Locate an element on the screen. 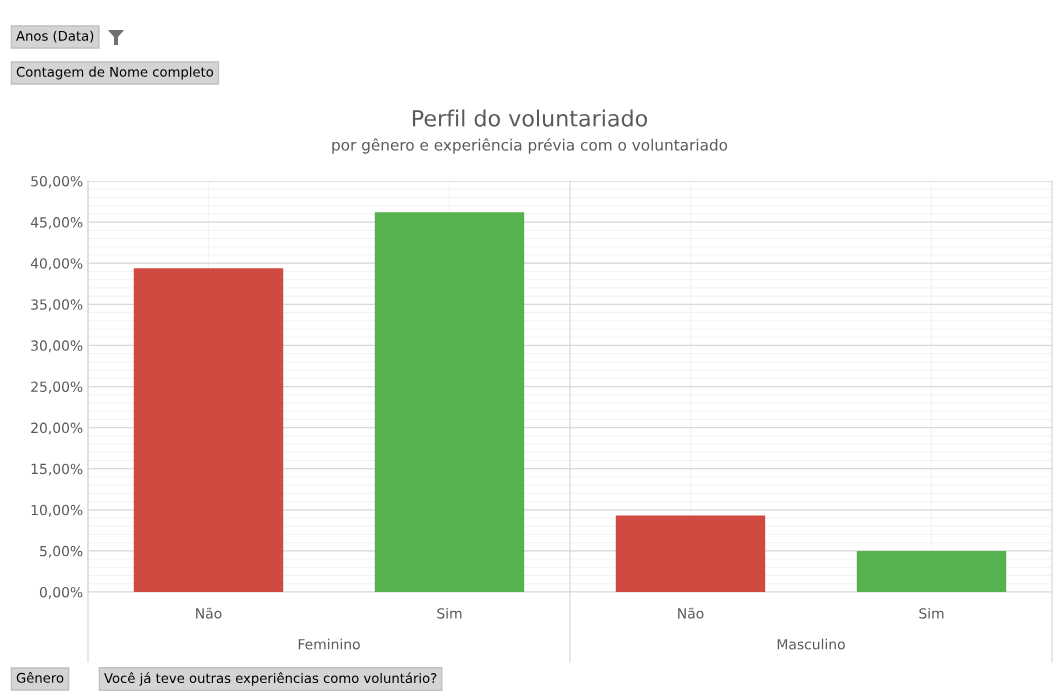 The height and width of the screenshot is (695, 1059). y-tick-label: 50,00% is located at coordinates (57, 181).